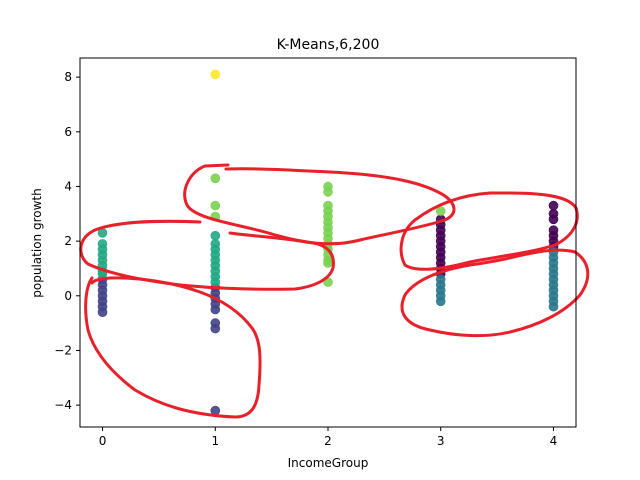 The image size is (640, 480). What do you see at coordinates (68, 186) in the screenshot?
I see `y-tick-label: 4` at bounding box center [68, 186].